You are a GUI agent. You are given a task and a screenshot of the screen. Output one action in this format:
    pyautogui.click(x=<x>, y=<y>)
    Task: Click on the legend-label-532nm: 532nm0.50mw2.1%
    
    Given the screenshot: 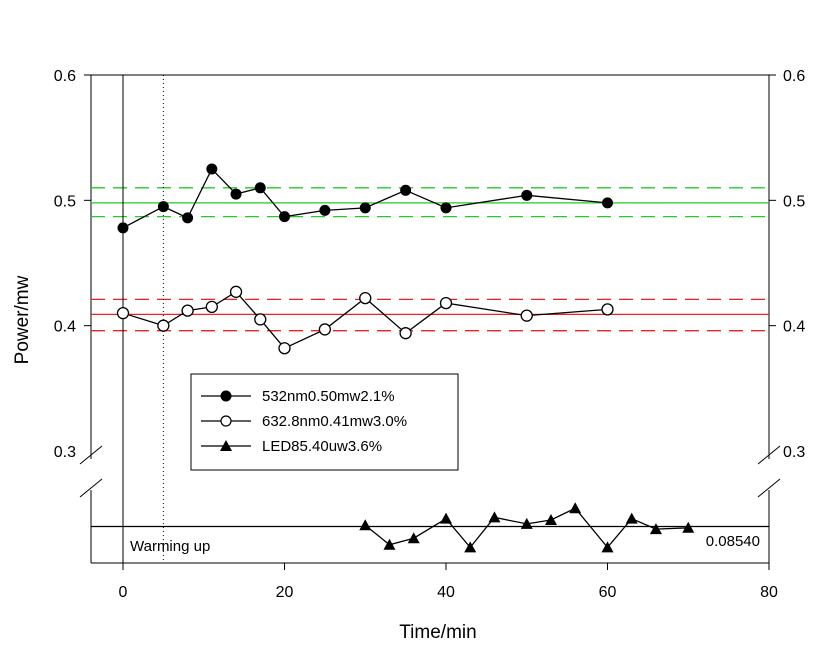 What is the action you would take?
    pyautogui.click(x=328, y=396)
    